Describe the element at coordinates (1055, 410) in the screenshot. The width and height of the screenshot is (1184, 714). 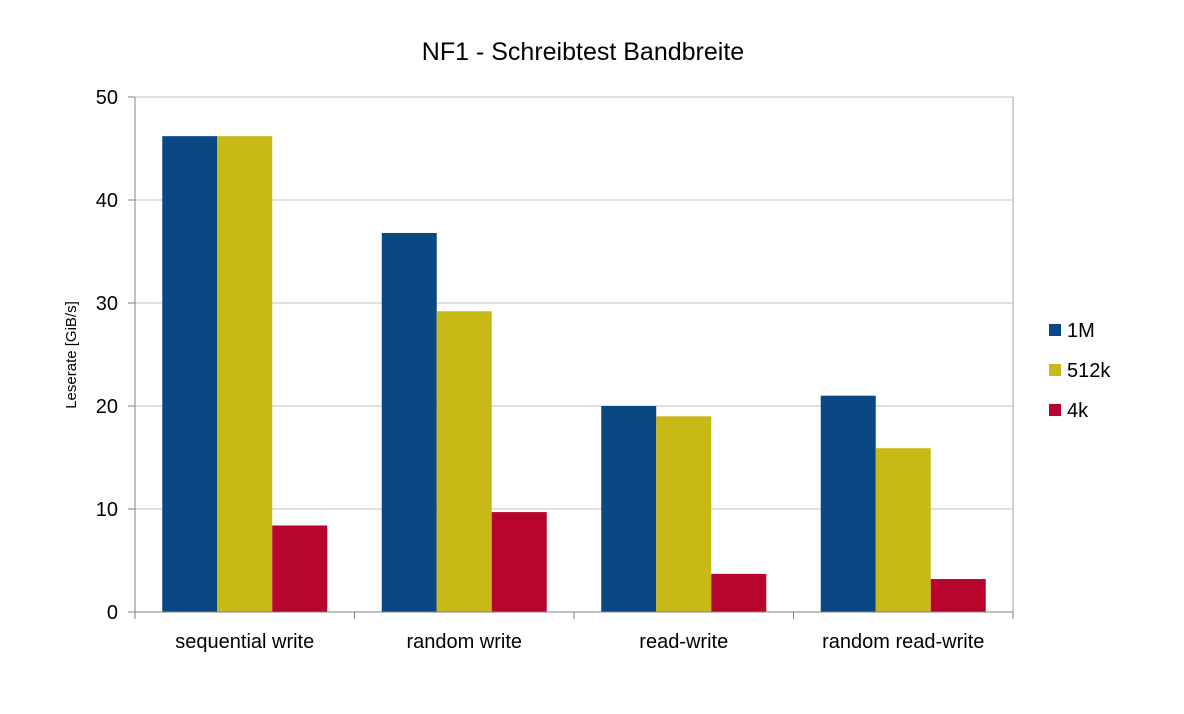
I see `legend-swatch-4k` at that location.